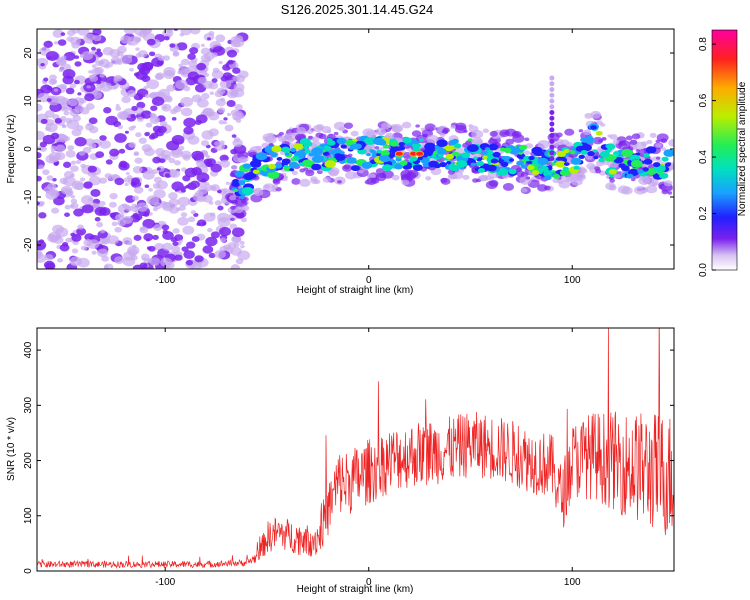 The image size is (750, 600). I want to click on colorbar-tick-label: 0.2, so click(703, 213).